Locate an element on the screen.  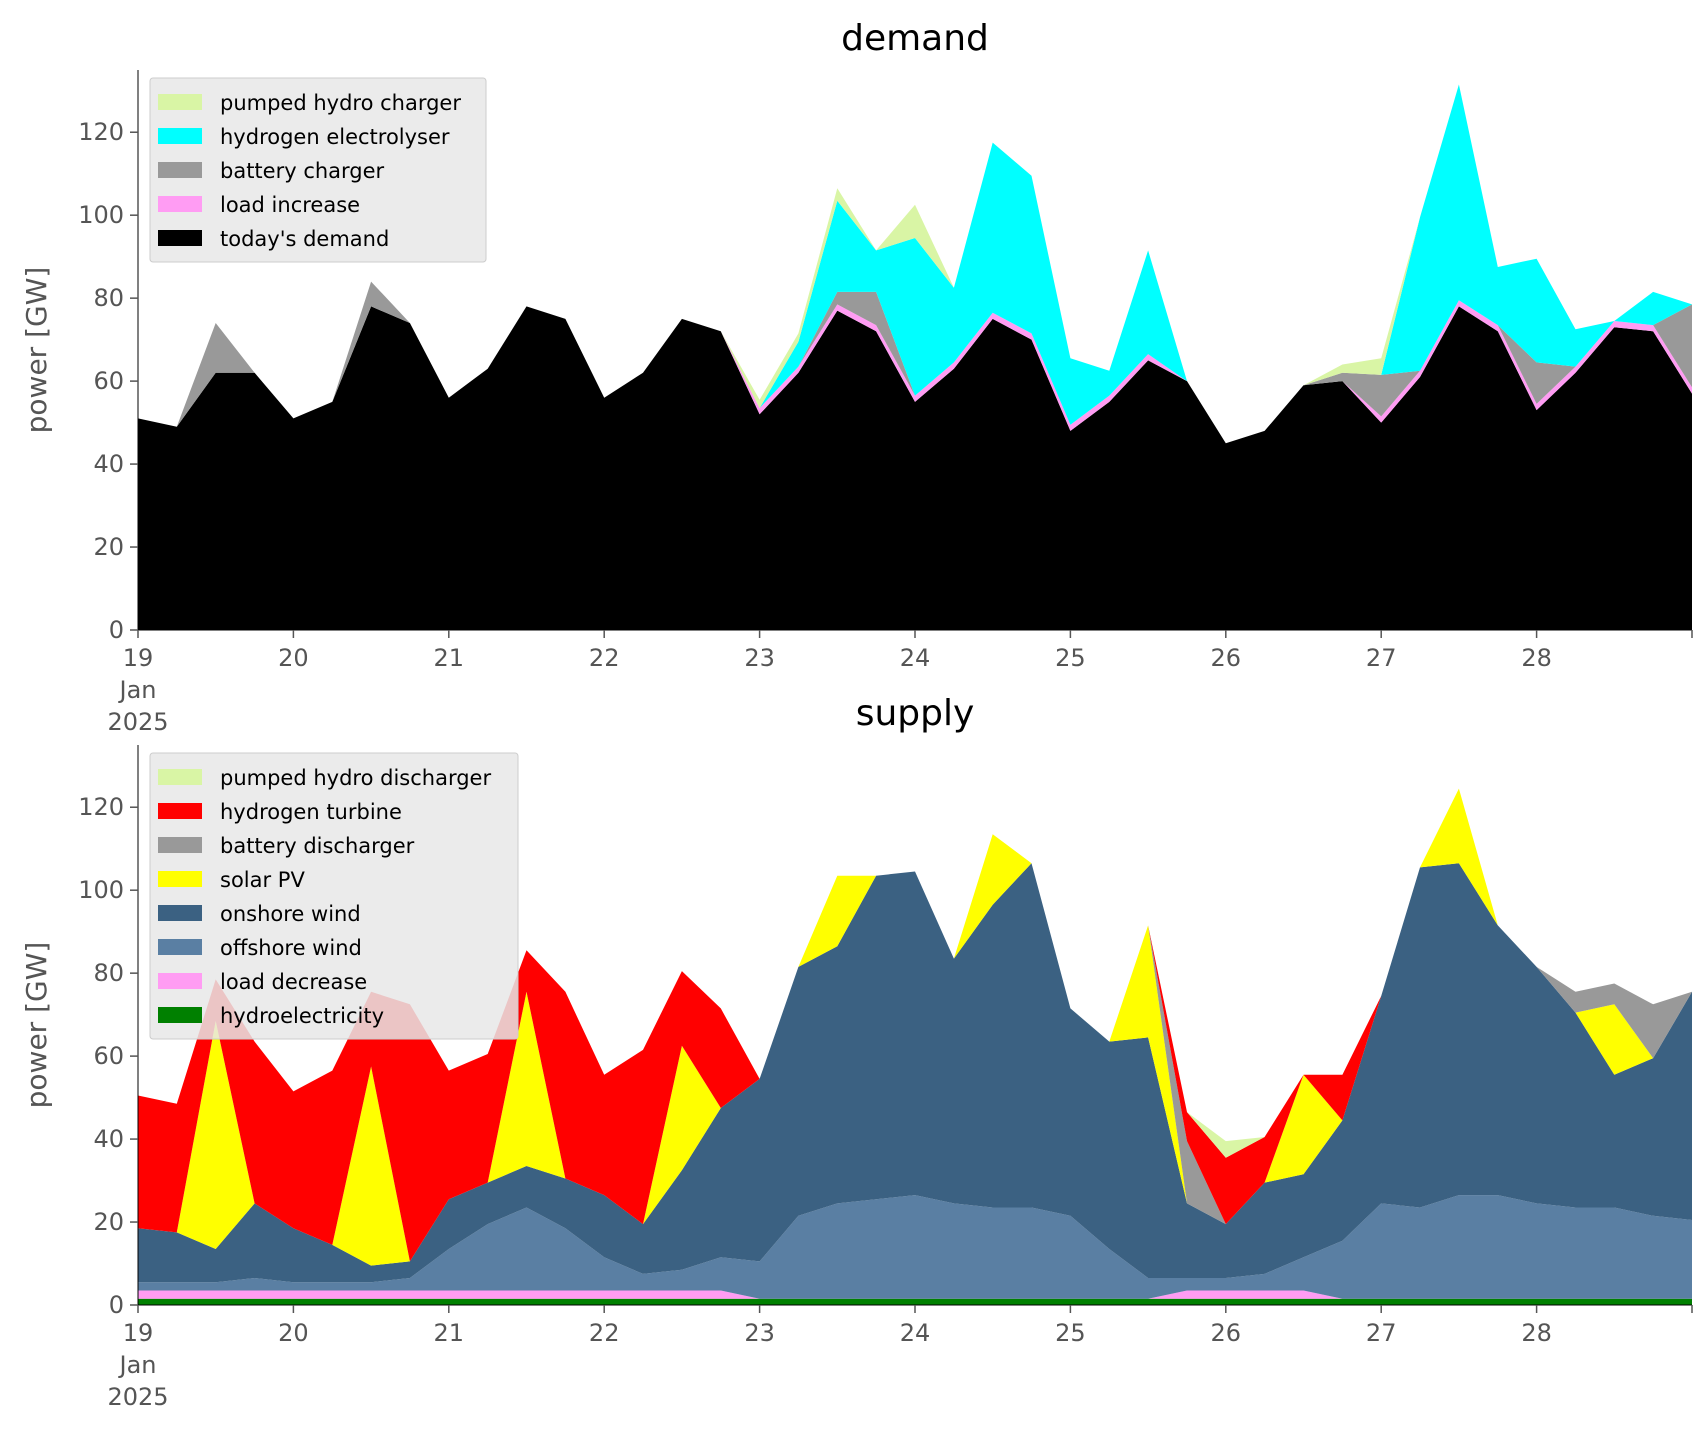
chart-title: demand is located at coordinates (915, 38).